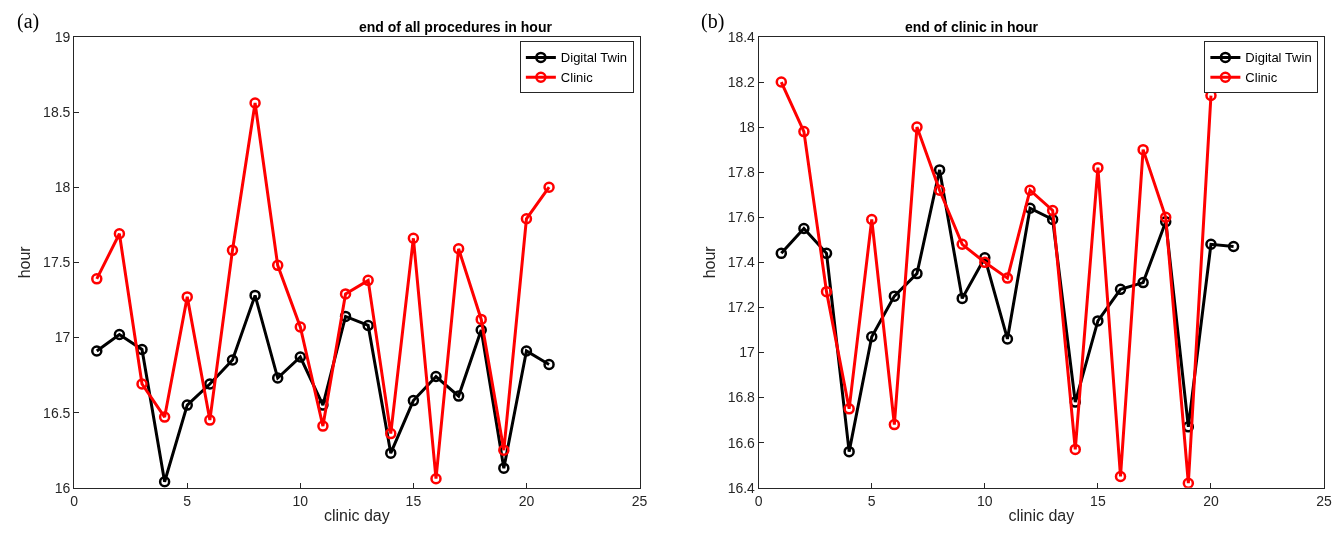  What do you see at coordinates (741, 262) in the screenshot?
I see `y-tick-label: 17.4` at bounding box center [741, 262].